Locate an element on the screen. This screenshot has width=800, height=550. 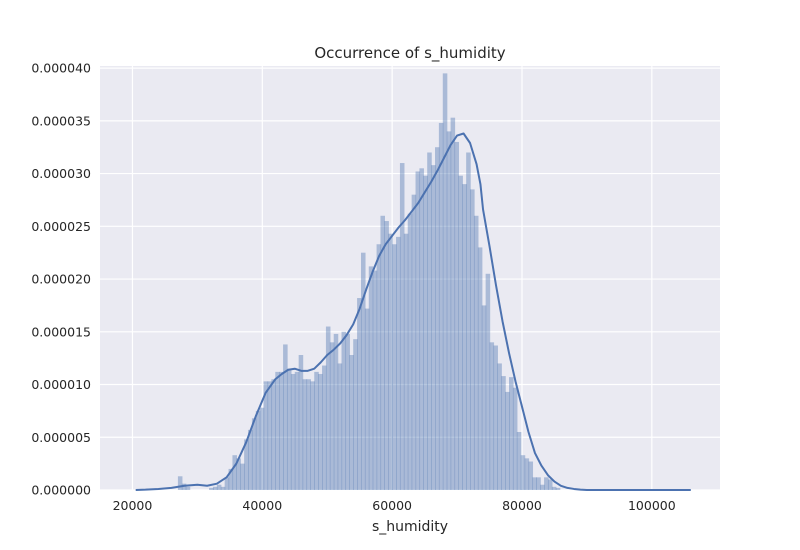
x-tick-label: 100000 is located at coordinates (652, 505).